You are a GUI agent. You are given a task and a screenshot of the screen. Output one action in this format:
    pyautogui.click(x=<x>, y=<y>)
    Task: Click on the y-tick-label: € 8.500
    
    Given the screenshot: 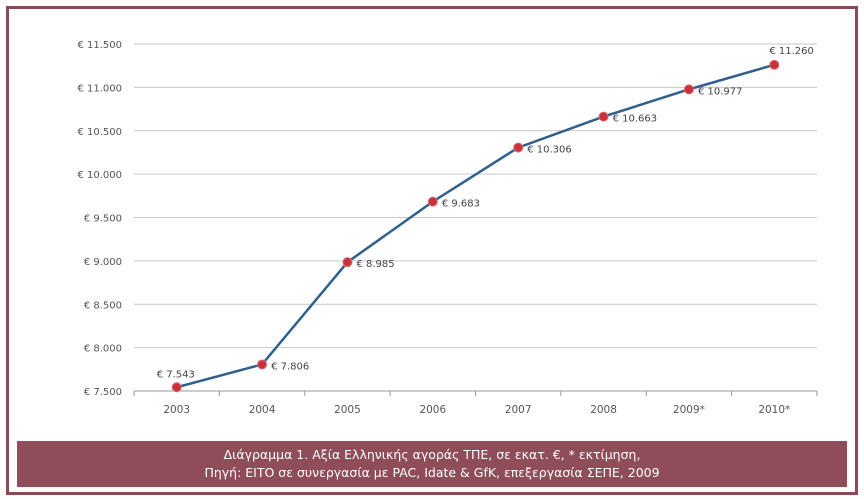 What is the action you would take?
    pyautogui.click(x=103, y=305)
    